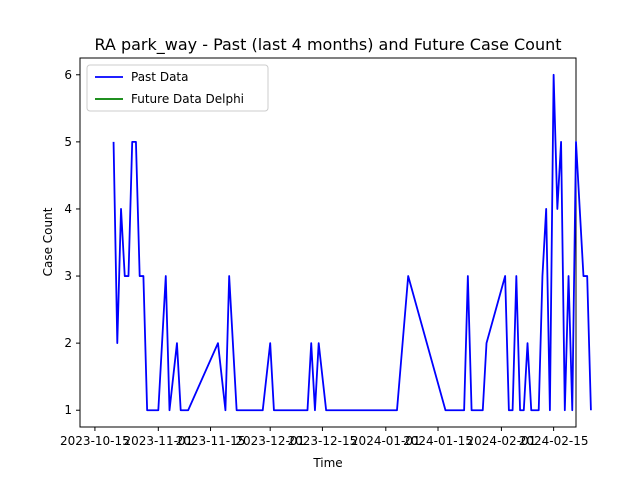  Describe the element at coordinates (48, 241) in the screenshot. I see `y-axis-label: Case Count` at that location.